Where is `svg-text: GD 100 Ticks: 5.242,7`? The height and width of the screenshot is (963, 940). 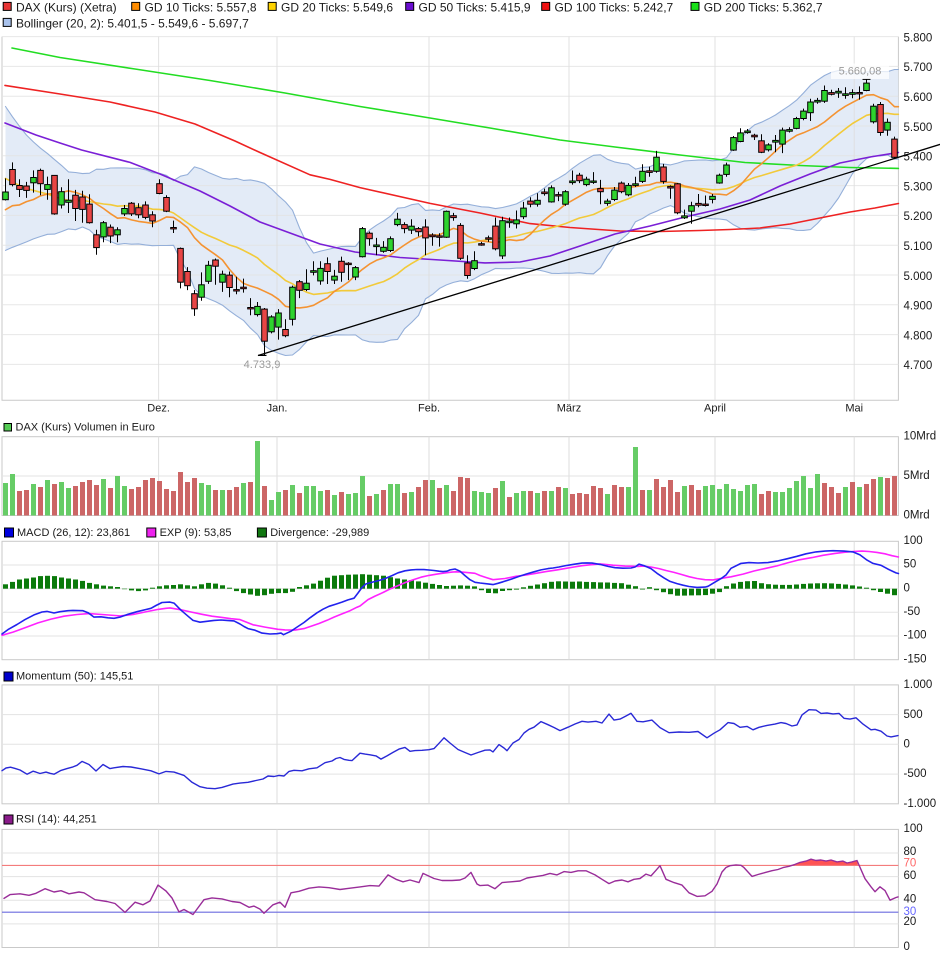
svg-text: GD 100 Ticks: 5.242,7 is located at coordinates (614, 8).